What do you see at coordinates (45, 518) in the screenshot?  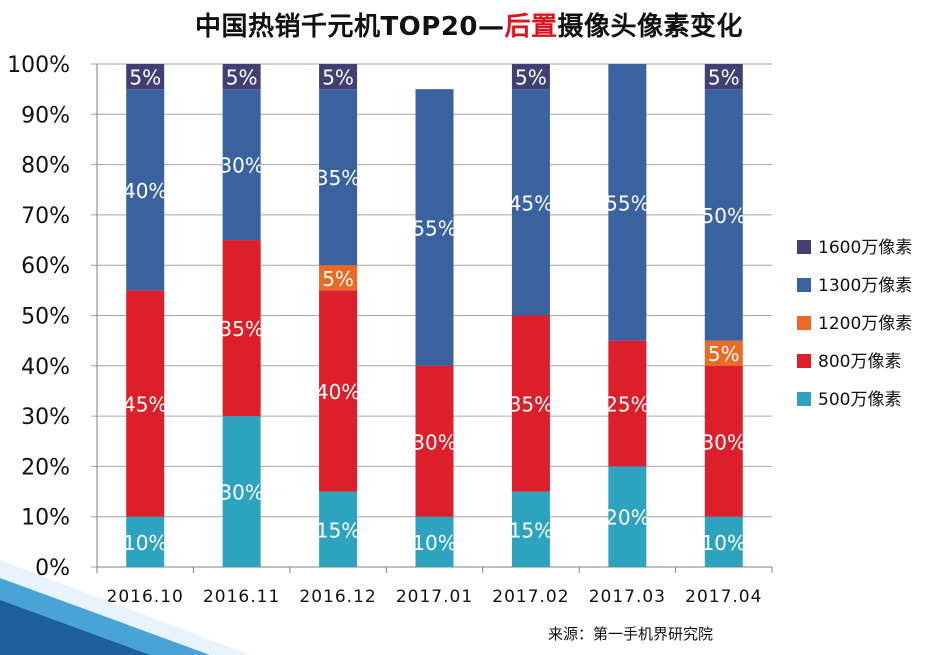 I see `y-tick-label: 10%` at bounding box center [45, 518].